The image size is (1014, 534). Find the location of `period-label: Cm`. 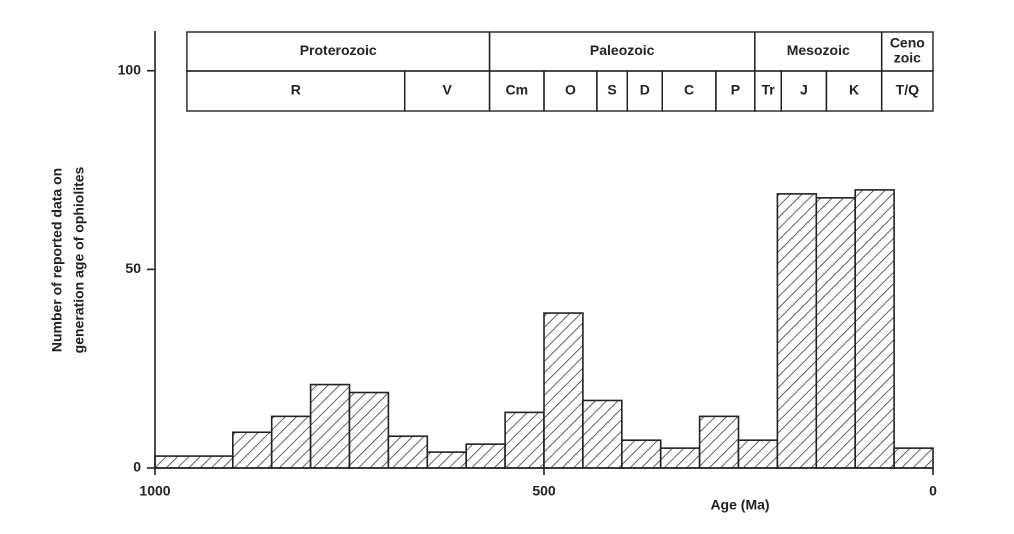

period-label: Cm is located at coordinates (516, 90).